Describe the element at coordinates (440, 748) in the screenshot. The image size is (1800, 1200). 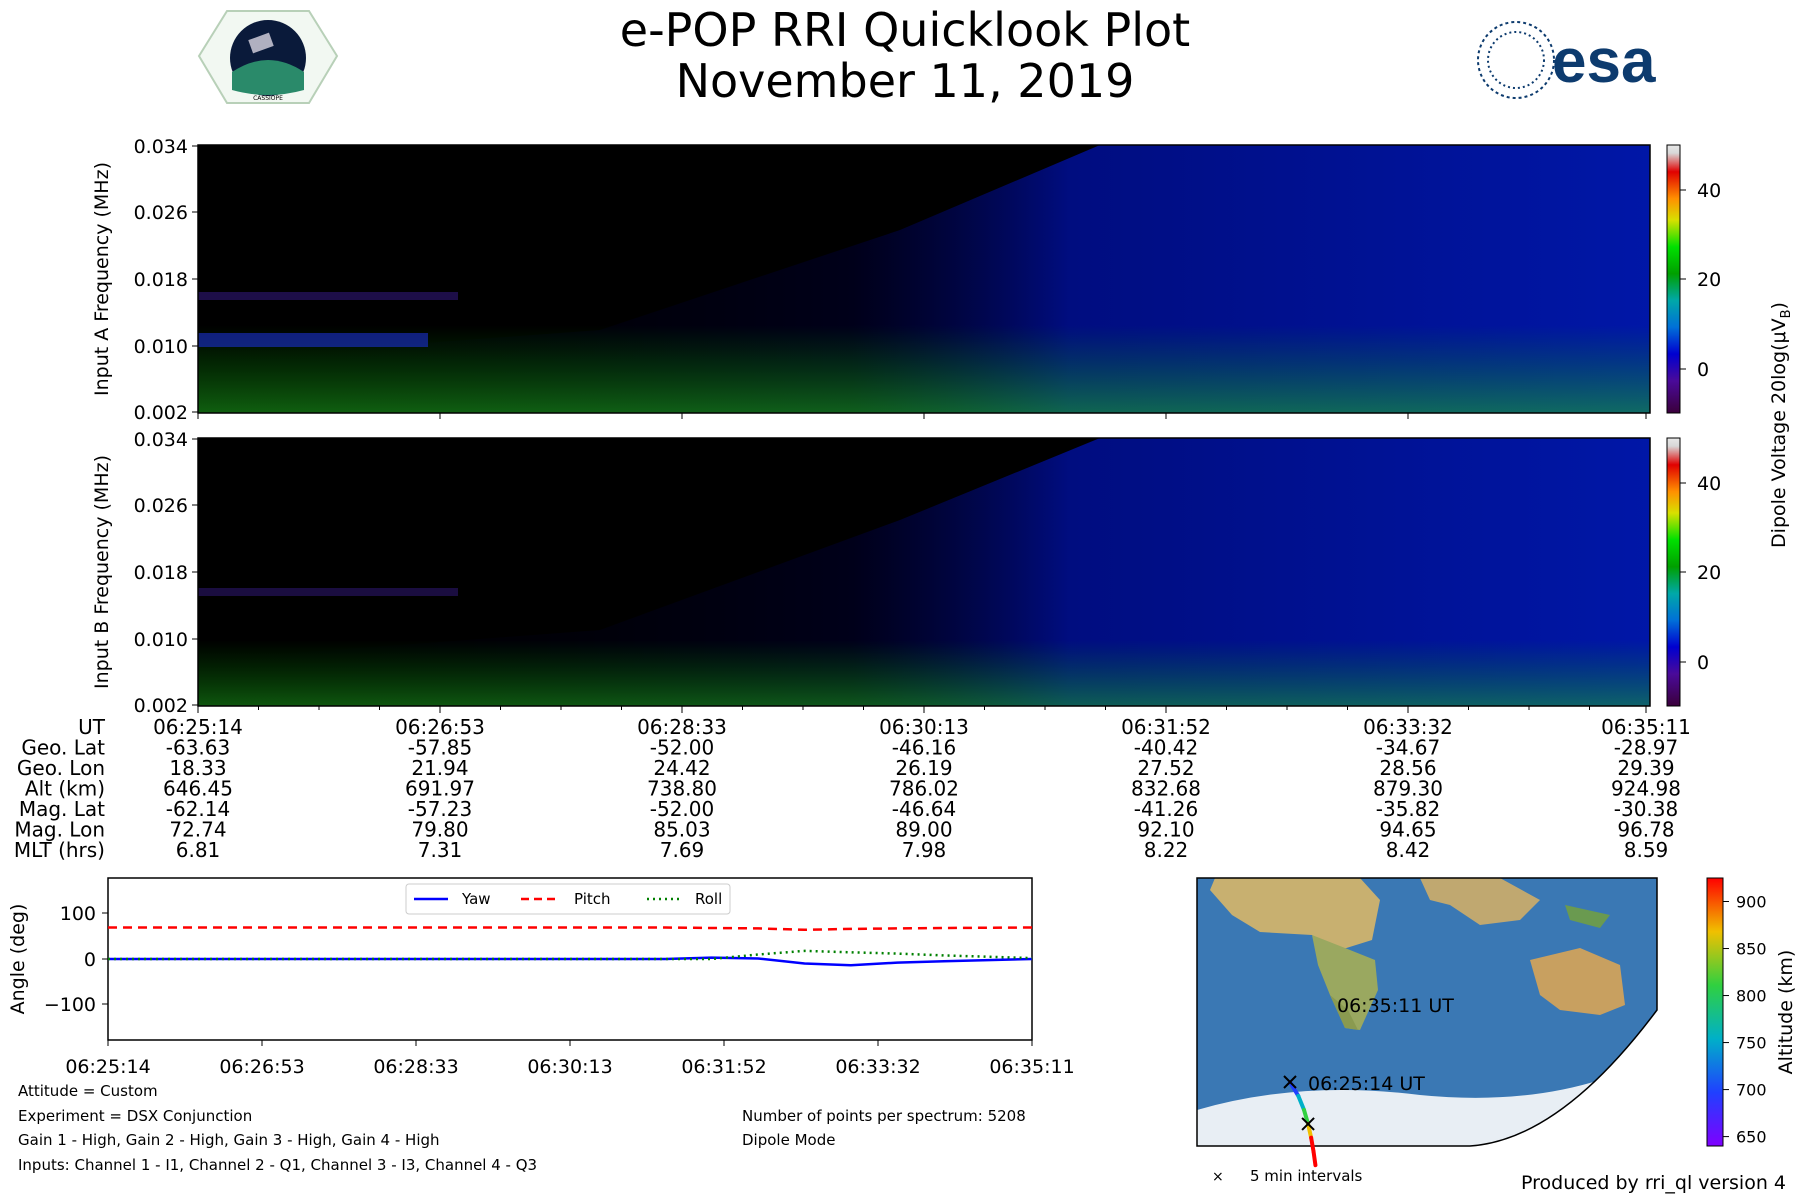
I see `ephemeris-cell: -57.85` at that location.